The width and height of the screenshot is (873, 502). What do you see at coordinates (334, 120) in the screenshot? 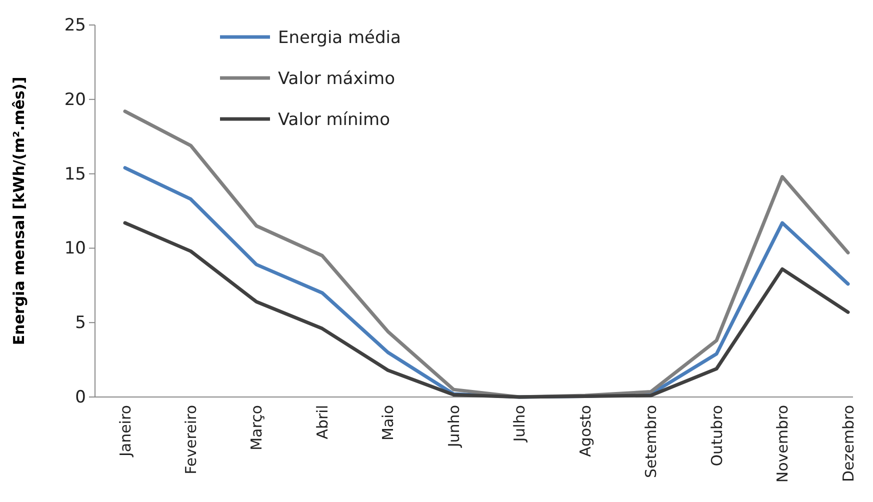
I see `legend-label: Valor mínimo` at bounding box center [334, 120].